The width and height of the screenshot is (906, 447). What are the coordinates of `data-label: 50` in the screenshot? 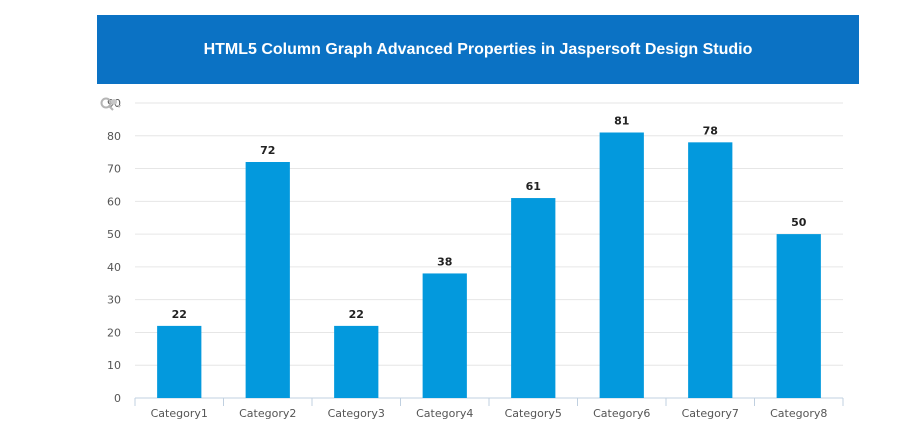 It's located at (799, 222).